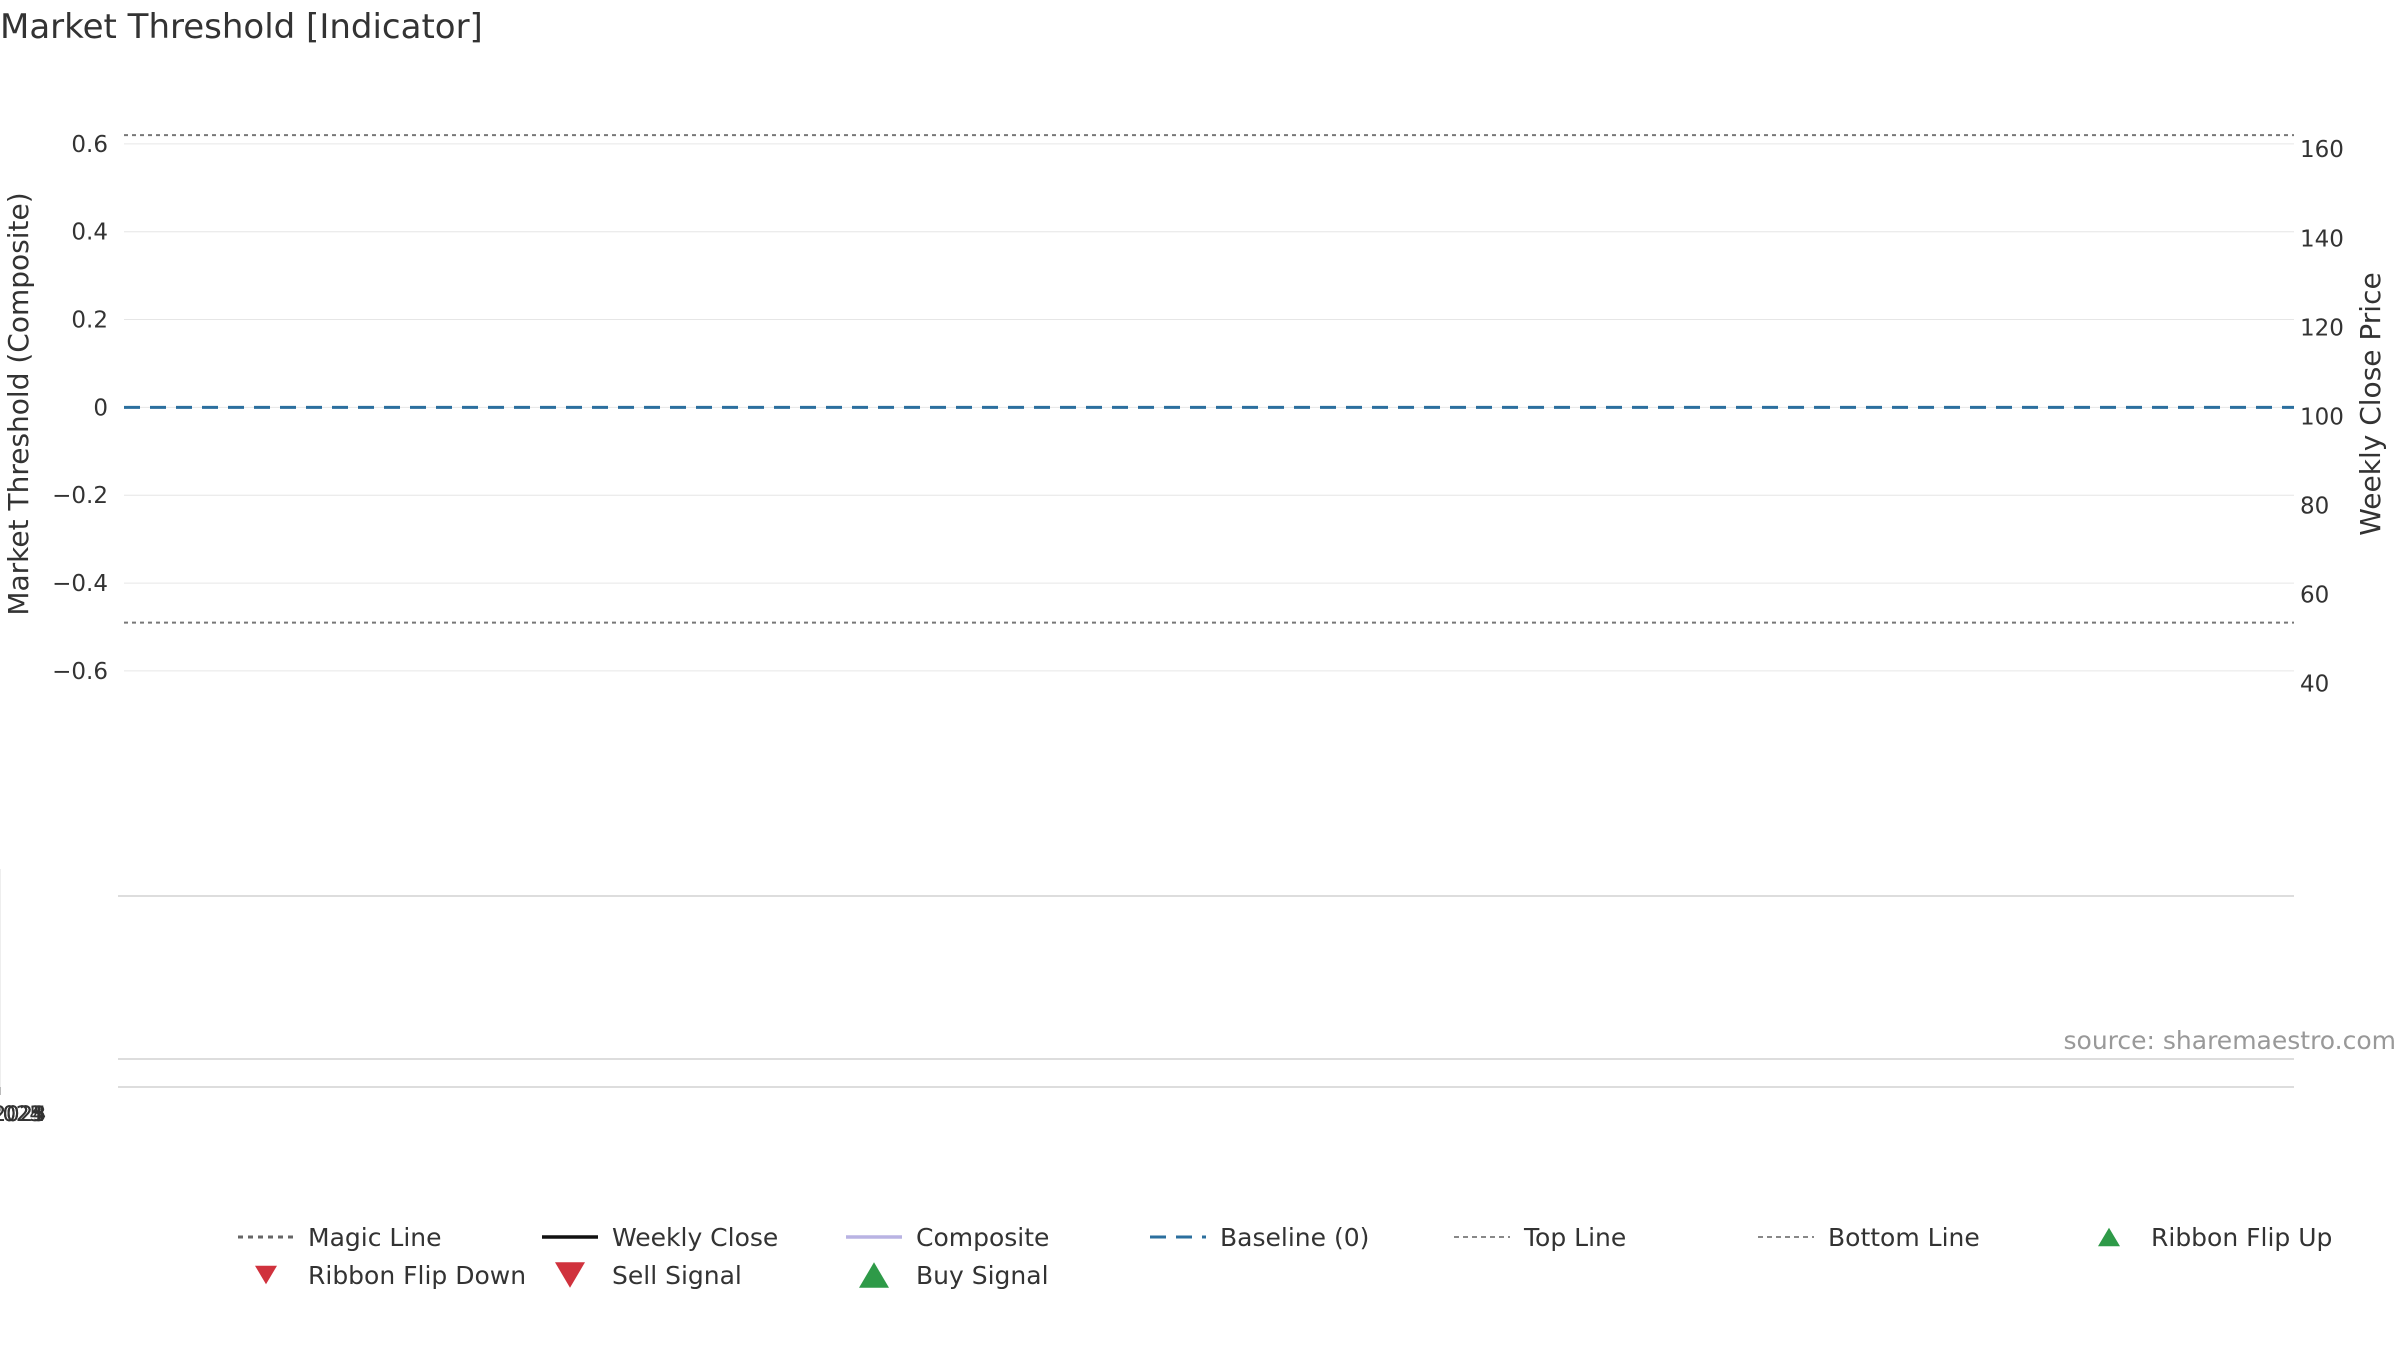 Image resolution: width=2400 pixels, height=1350 pixels. What do you see at coordinates (18, 403) in the screenshot?
I see `left-axis-label: Market Threshold (Composite)` at bounding box center [18, 403].